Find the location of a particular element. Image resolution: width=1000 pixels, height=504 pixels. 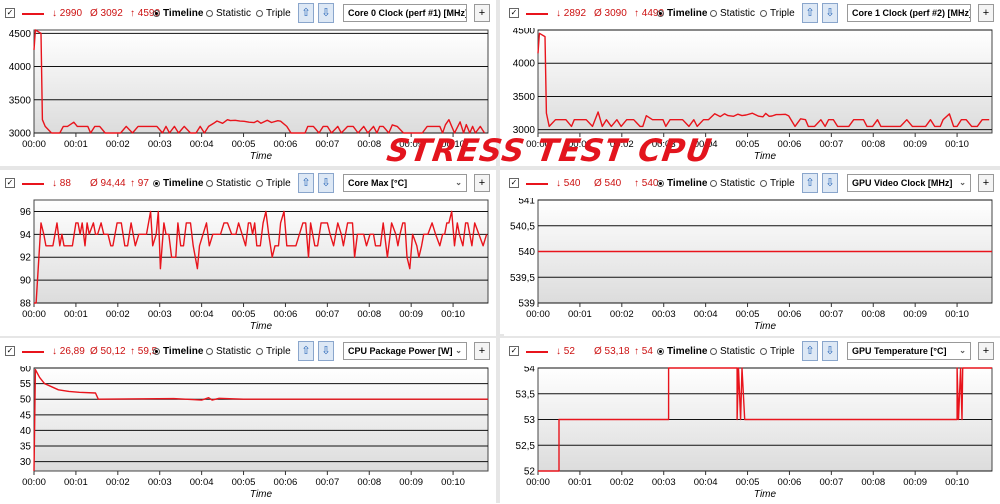

x-tick-label: 00:10 is located at coordinates (453, 482).